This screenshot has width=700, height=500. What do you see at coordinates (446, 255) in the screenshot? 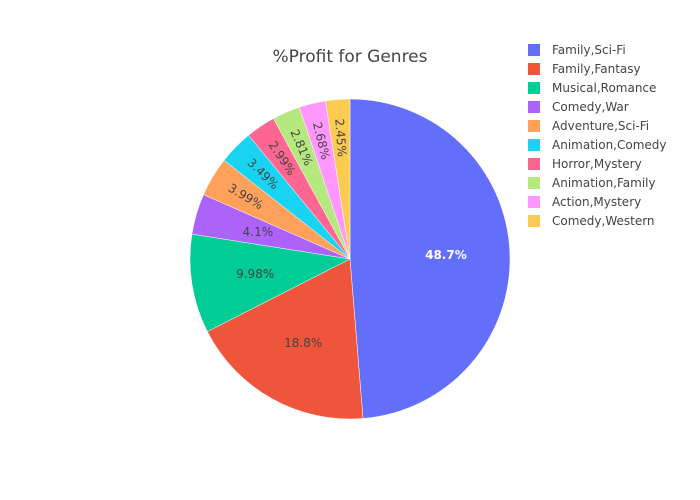
I see `slice-label-family-sci-fi: 48.7%` at bounding box center [446, 255].